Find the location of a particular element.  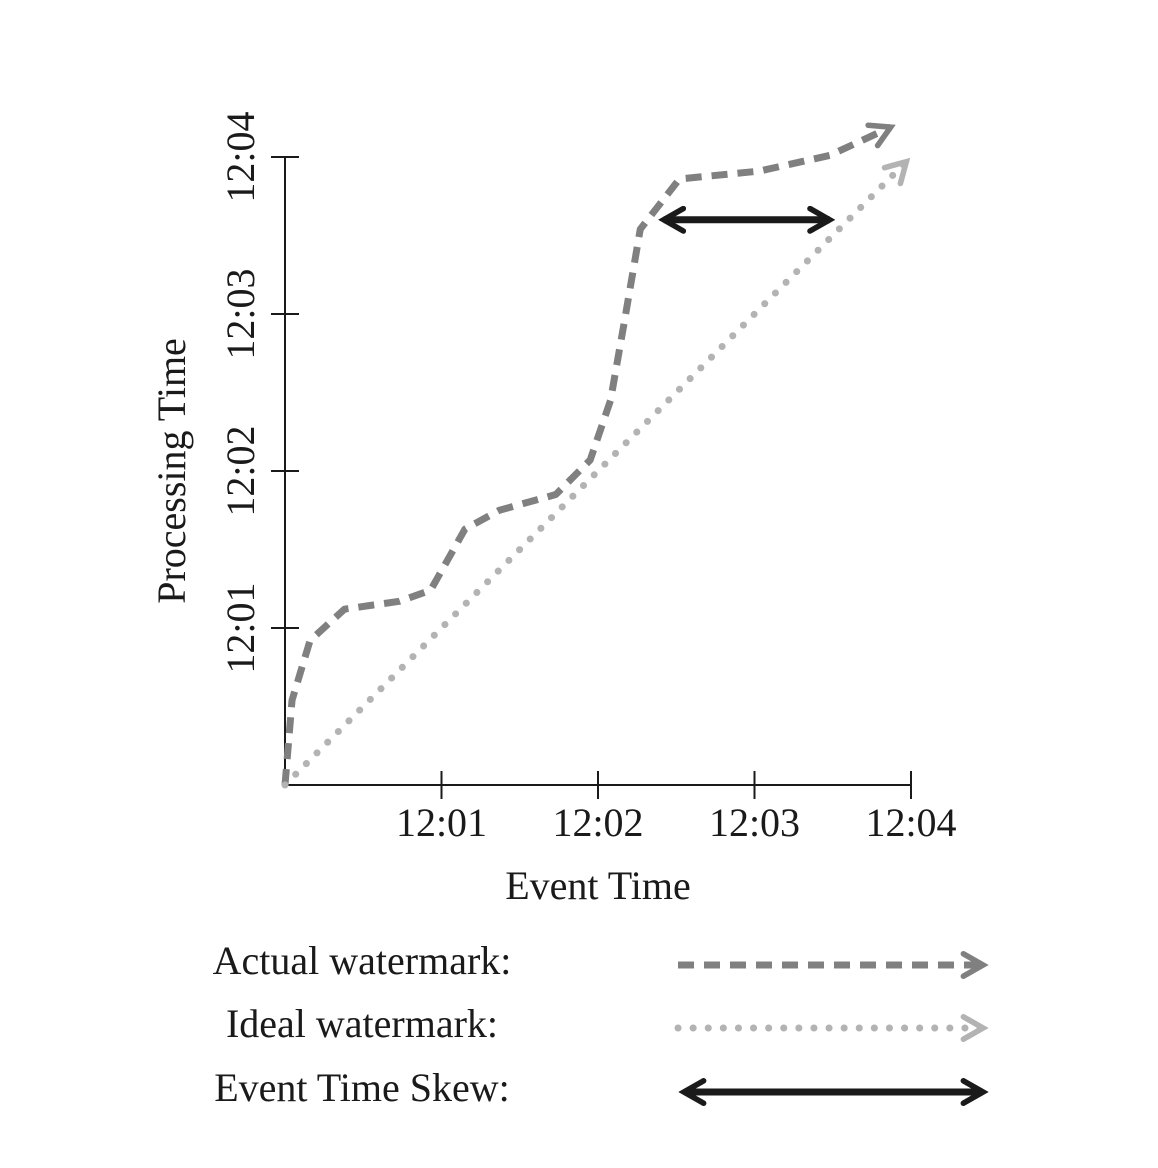

x-tick-label: 12:03 is located at coordinates (754, 822).